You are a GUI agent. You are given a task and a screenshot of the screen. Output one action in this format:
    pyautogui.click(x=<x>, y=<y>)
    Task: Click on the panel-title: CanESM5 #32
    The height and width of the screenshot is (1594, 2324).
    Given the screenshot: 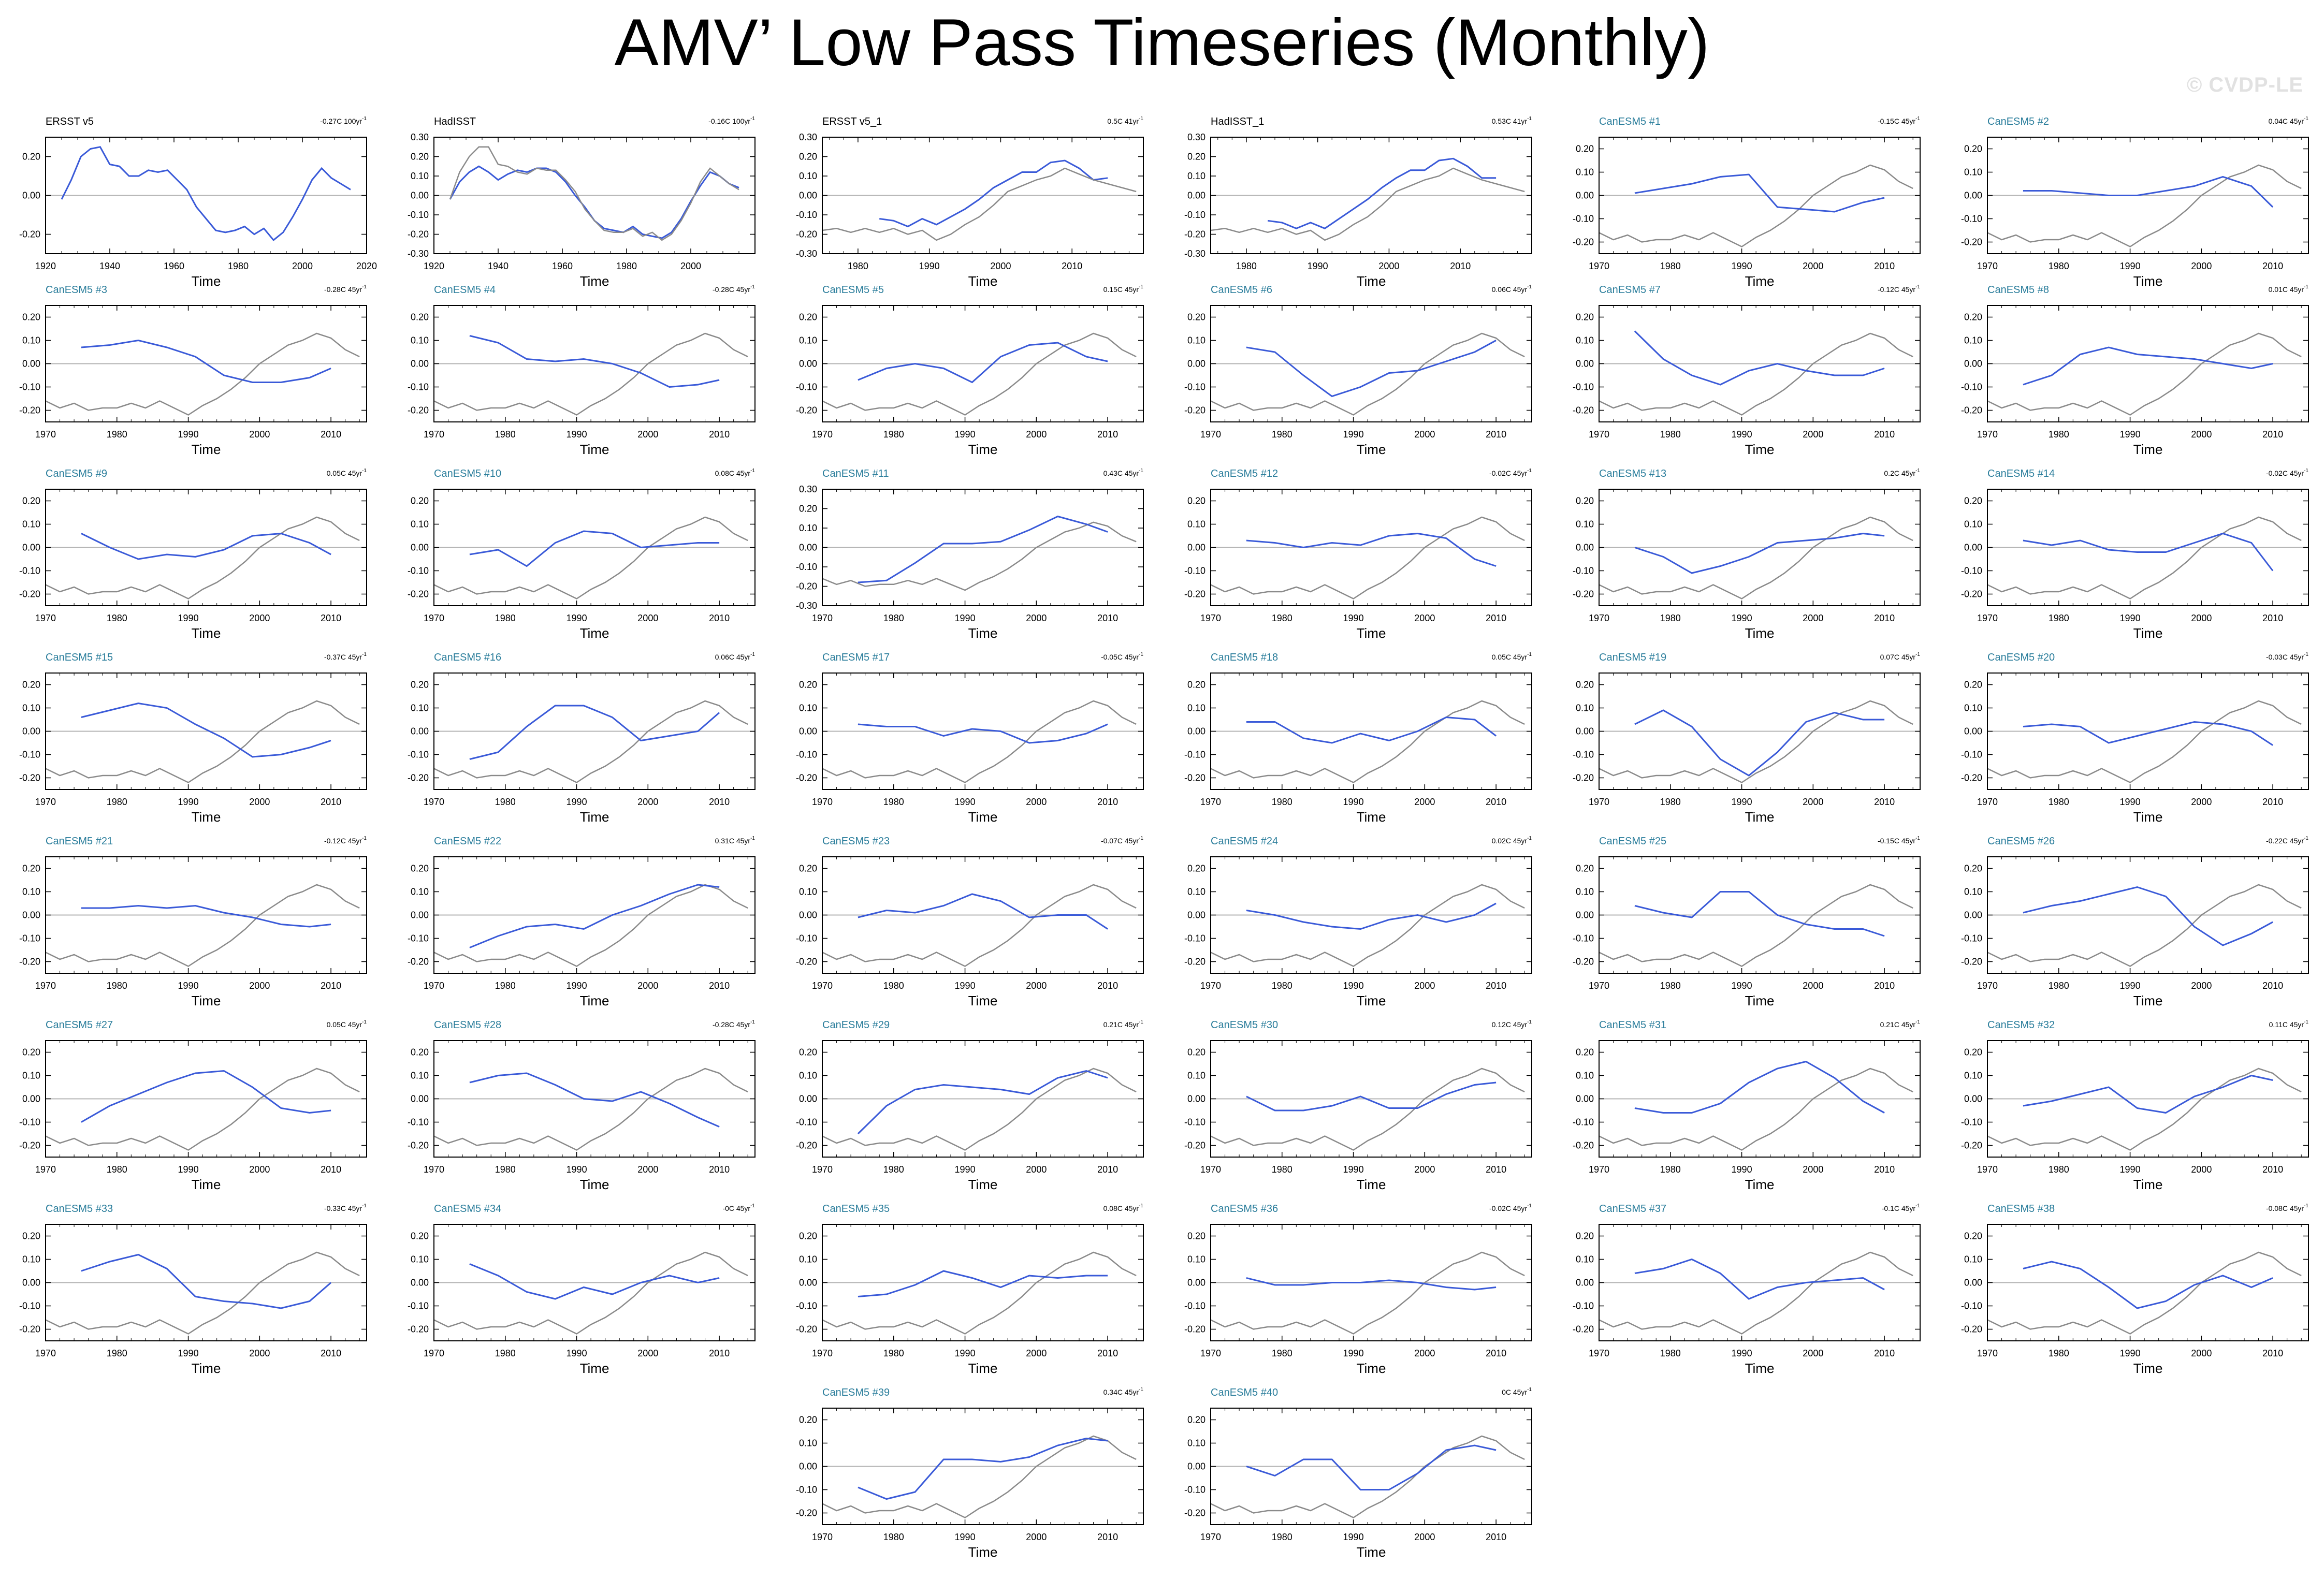 What is the action you would take?
    pyautogui.click(x=2021, y=1025)
    